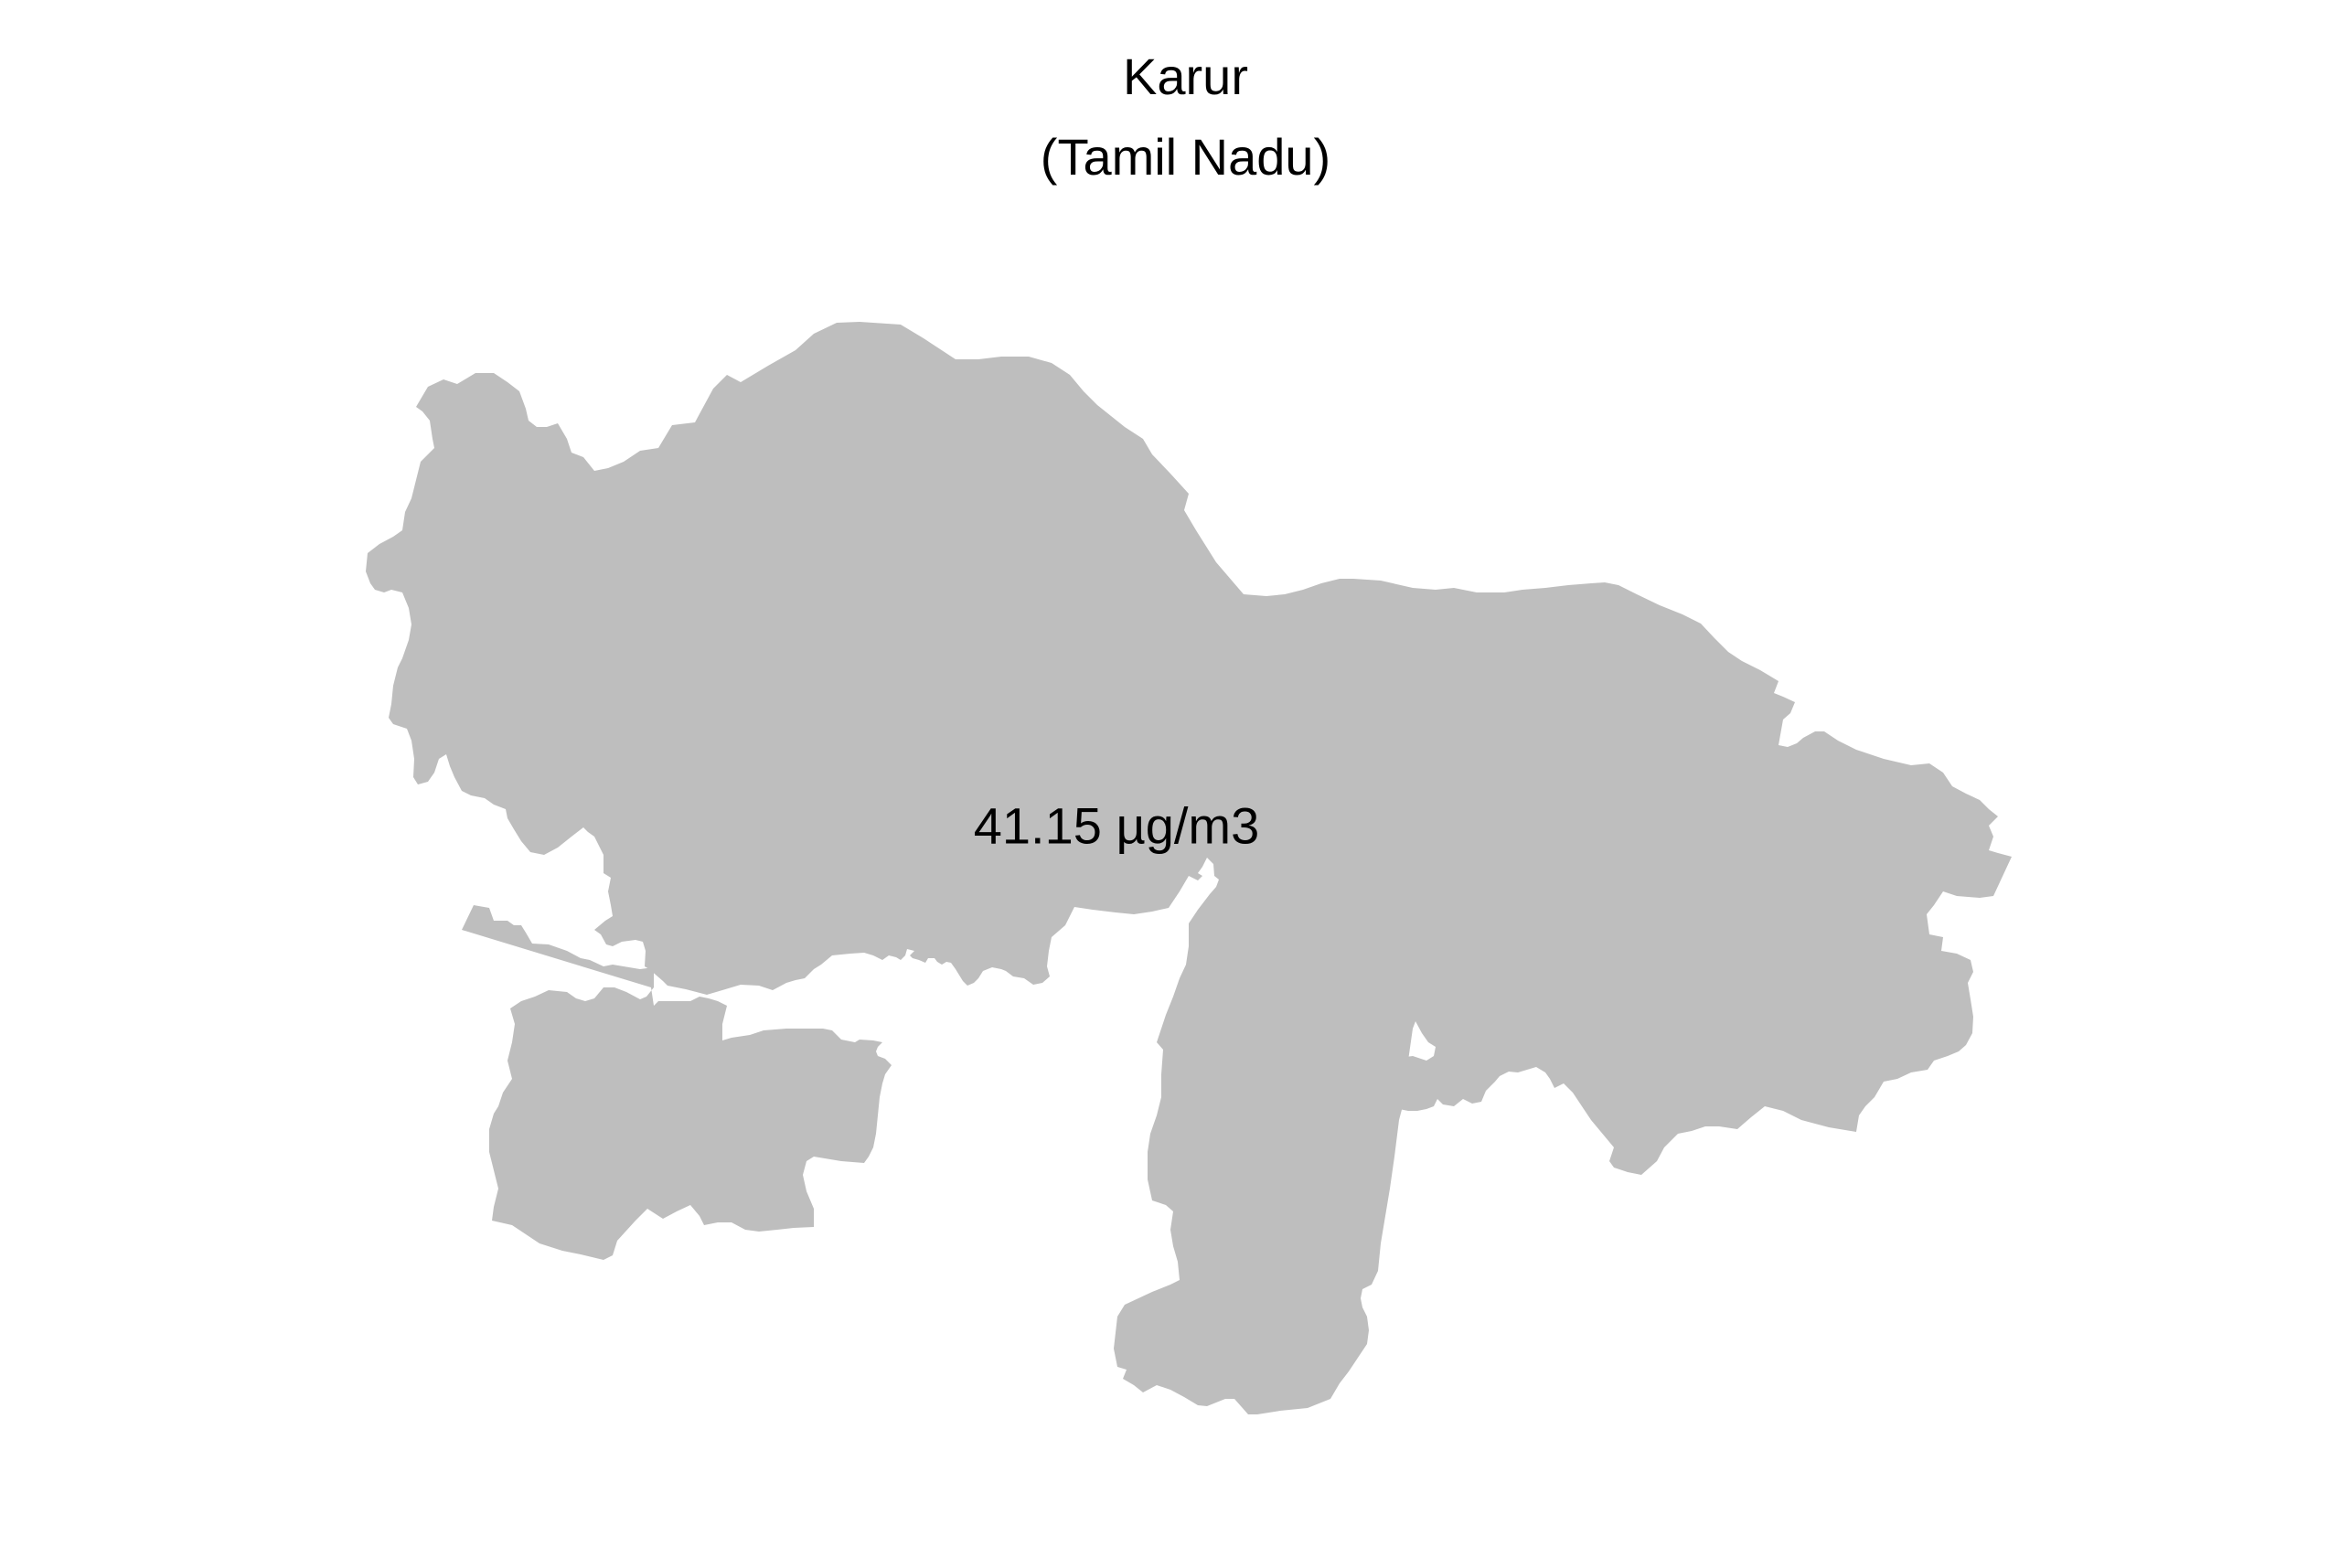  Describe the element at coordinates (1116, 825) in the screenshot. I see `region-value-label: 41.15 µg/m3` at that location.